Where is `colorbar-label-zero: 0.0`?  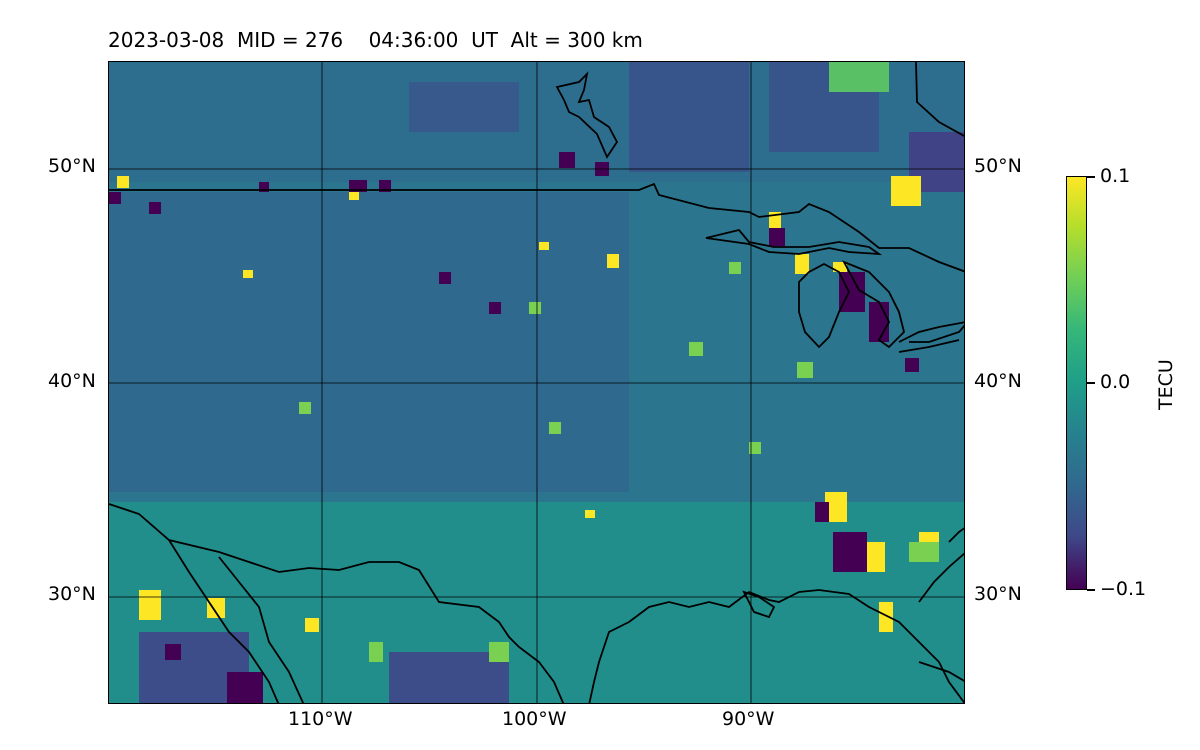 colorbar-label-zero: 0.0 is located at coordinates (1115, 382).